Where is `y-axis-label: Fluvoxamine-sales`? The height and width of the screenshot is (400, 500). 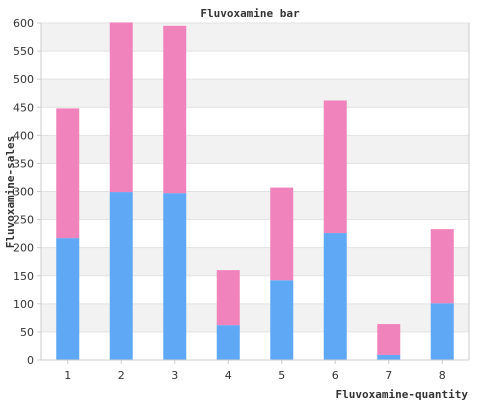
y-axis-label: Fluvoxamine-sales is located at coordinates (10, 192).